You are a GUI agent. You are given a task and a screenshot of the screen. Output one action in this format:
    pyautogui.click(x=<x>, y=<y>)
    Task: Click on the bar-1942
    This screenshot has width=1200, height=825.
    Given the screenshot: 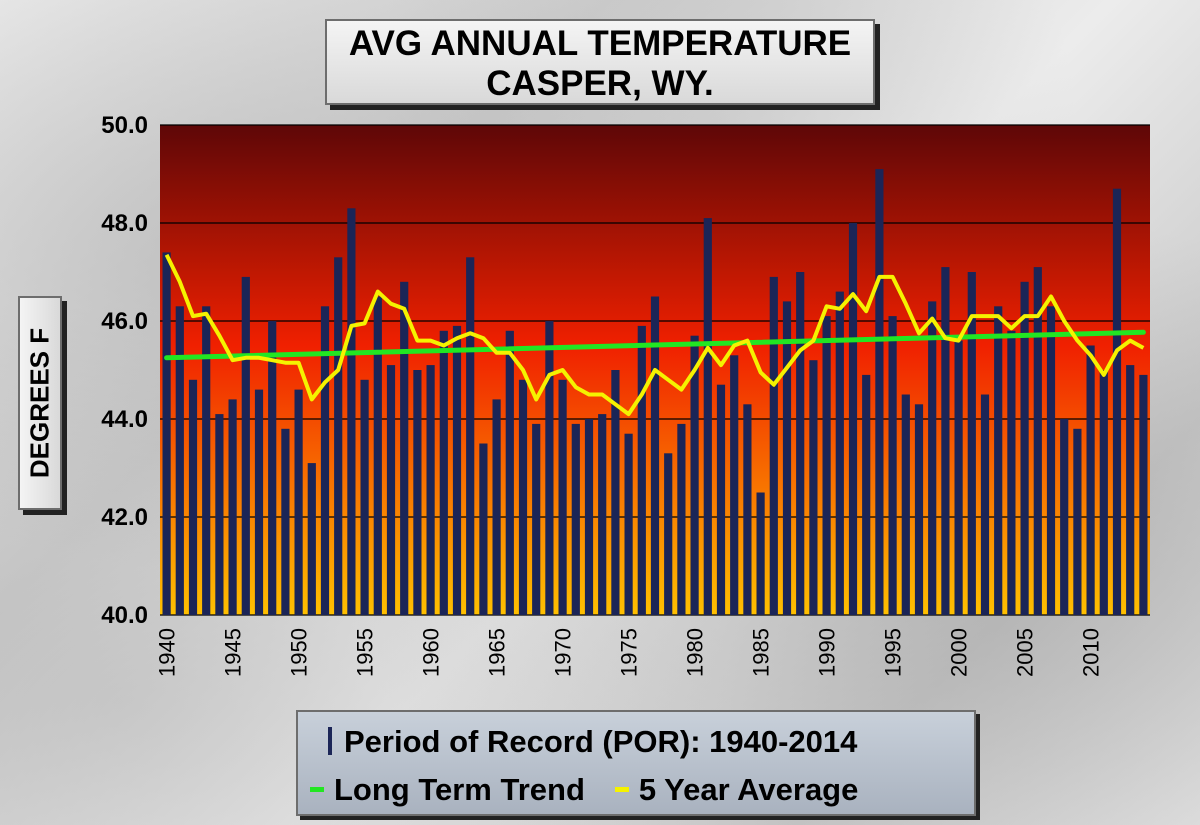 What is the action you would take?
    pyautogui.click(x=193, y=497)
    